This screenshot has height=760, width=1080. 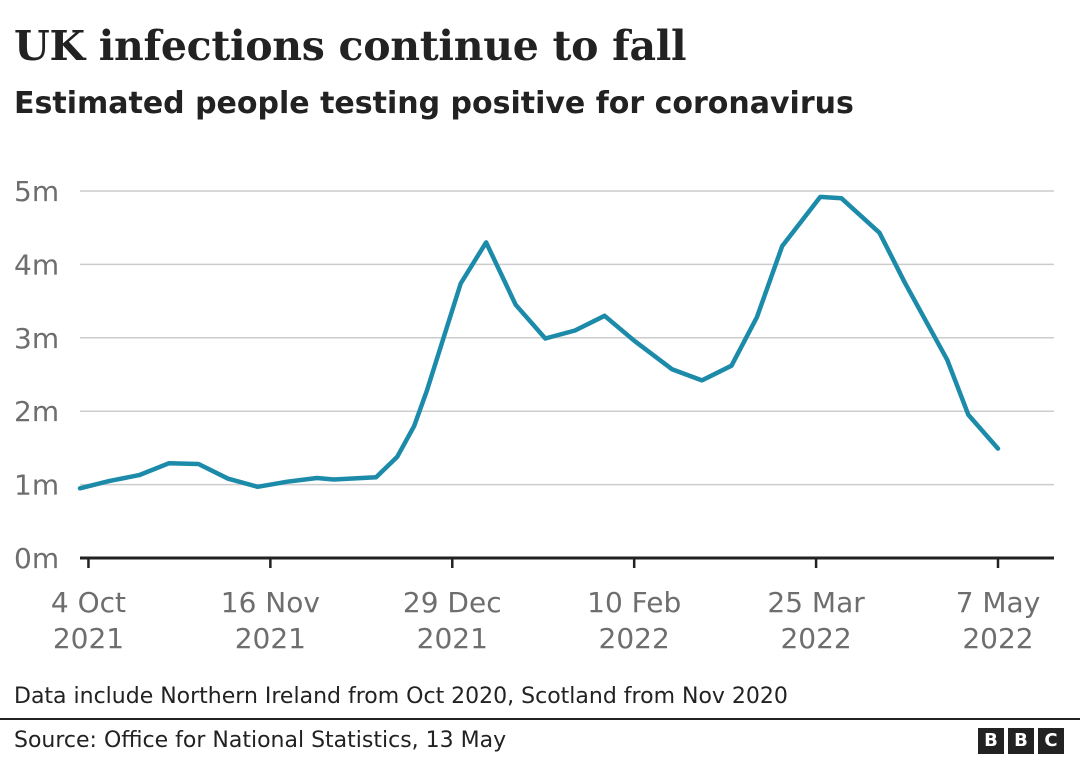 I want to click on y-tick-label: 3m, so click(x=36, y=338).